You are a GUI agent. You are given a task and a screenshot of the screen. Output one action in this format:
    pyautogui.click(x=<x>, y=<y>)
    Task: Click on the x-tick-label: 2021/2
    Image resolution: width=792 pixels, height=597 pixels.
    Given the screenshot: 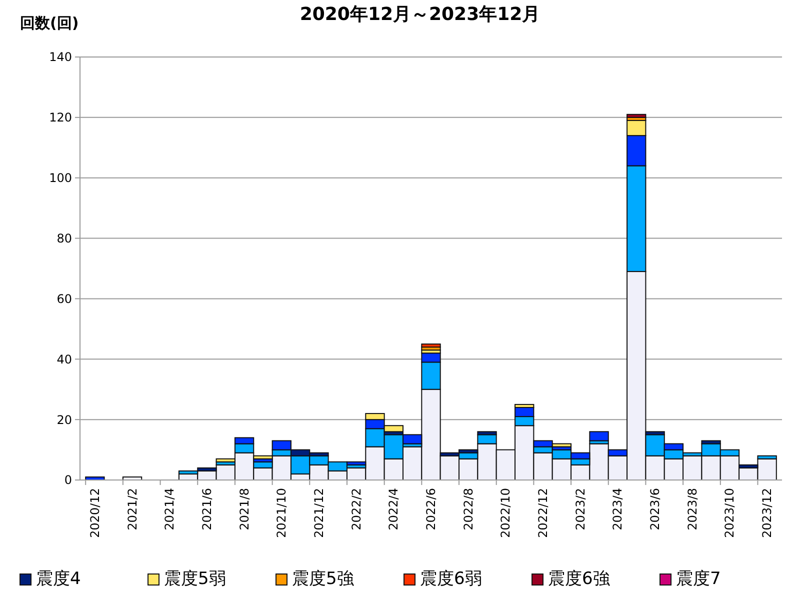 What is the action you would take?
    pyautogui.click(x=132, y=509)
    